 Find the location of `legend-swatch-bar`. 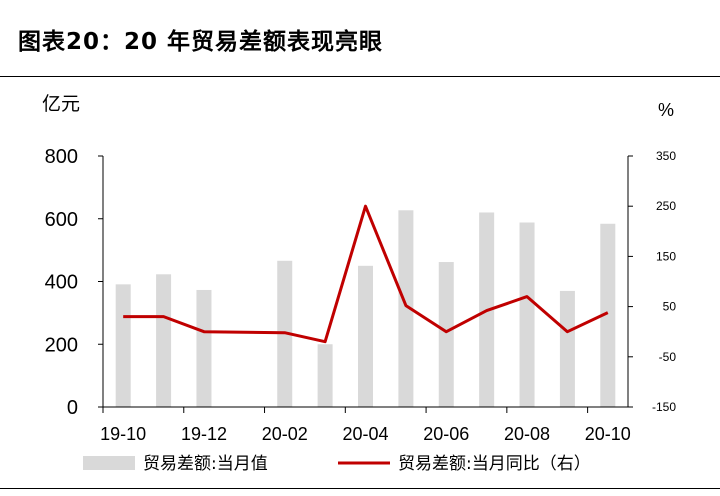

legend-swatch-bar is located at coordinates (109, 463).